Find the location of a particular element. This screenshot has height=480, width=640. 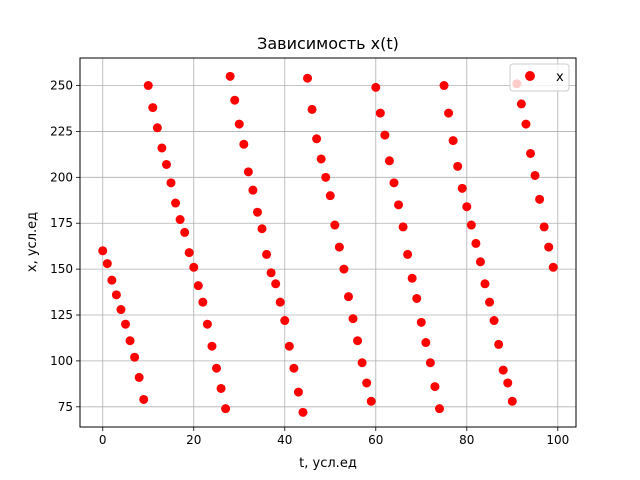

y-tick-label: 250 is located at coordinates (61, 86).